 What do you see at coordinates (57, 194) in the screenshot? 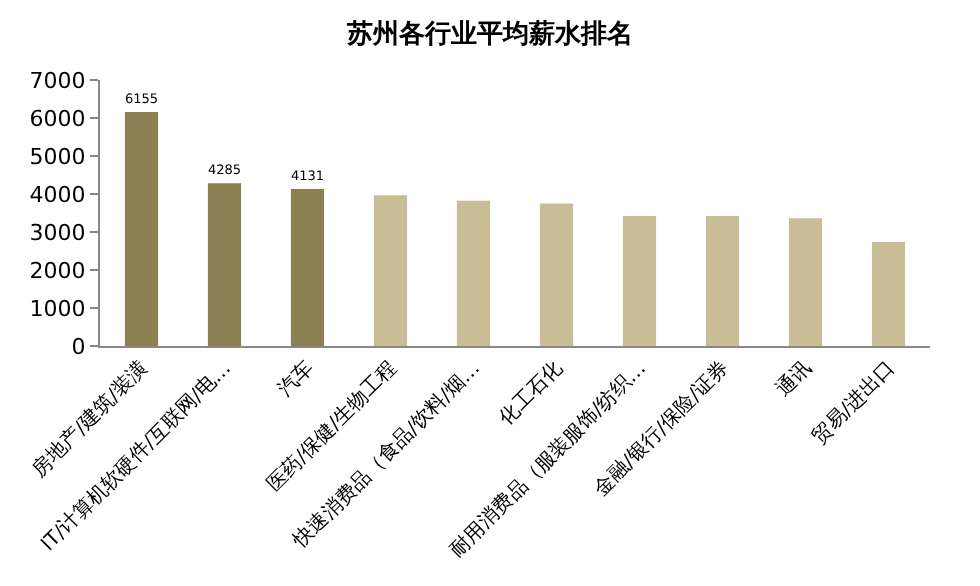
I see `y-tick-label: 4000` at bounding box center [57, 194].